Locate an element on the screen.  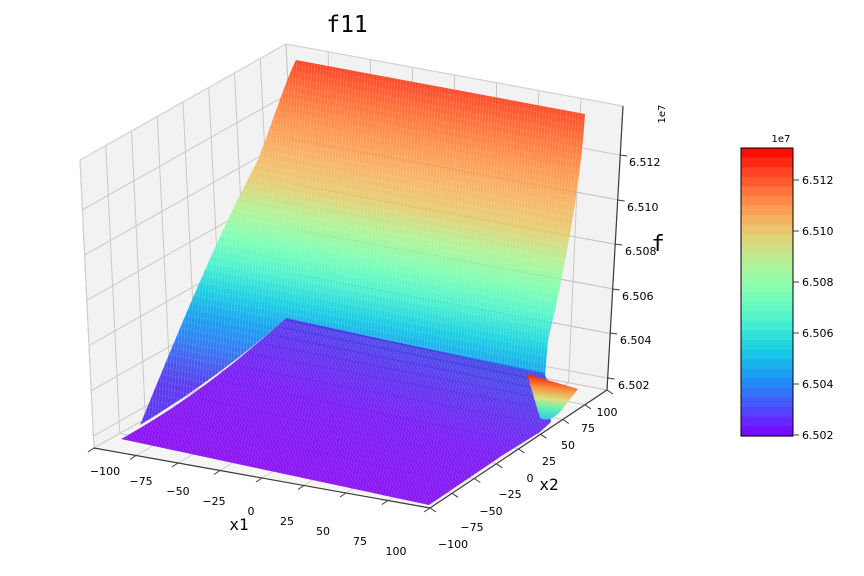
plot-title: f11 is located at coordinates (347, 25).